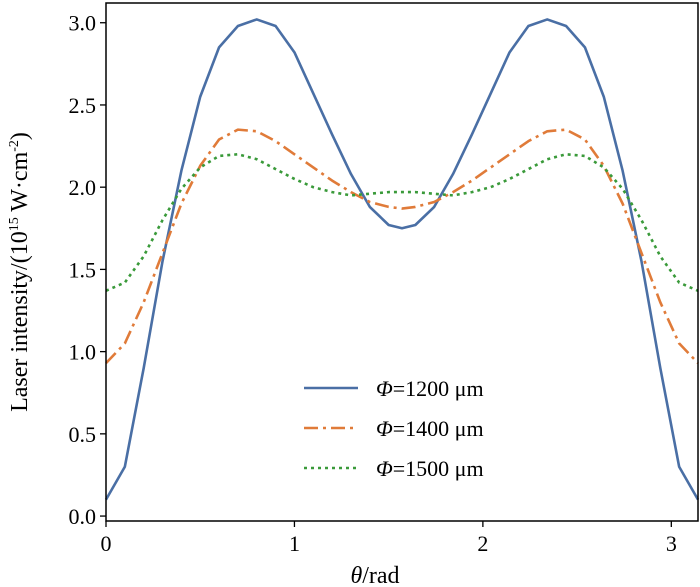  What do you see at coordinates (83, 434) in the screenshot?
I see `y-tick-label: 0.5` at bounding box center [83, 434].